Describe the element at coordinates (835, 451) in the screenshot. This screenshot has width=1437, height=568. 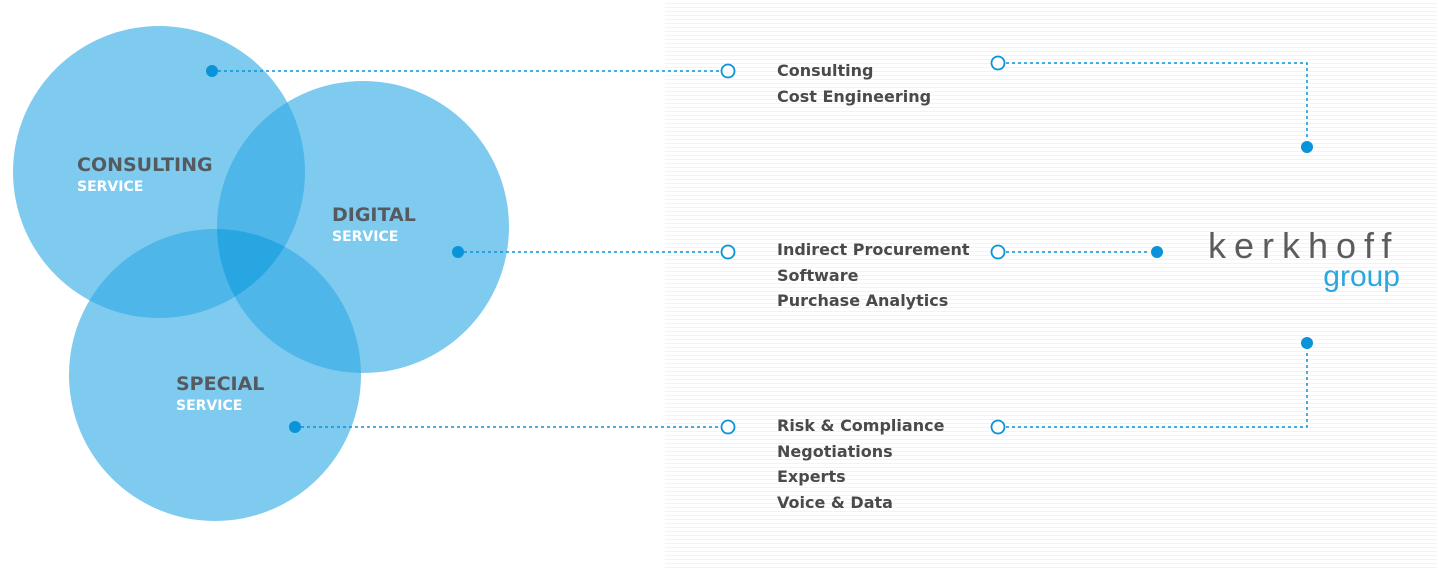
I see `group3-item: Negotiations` at that location.